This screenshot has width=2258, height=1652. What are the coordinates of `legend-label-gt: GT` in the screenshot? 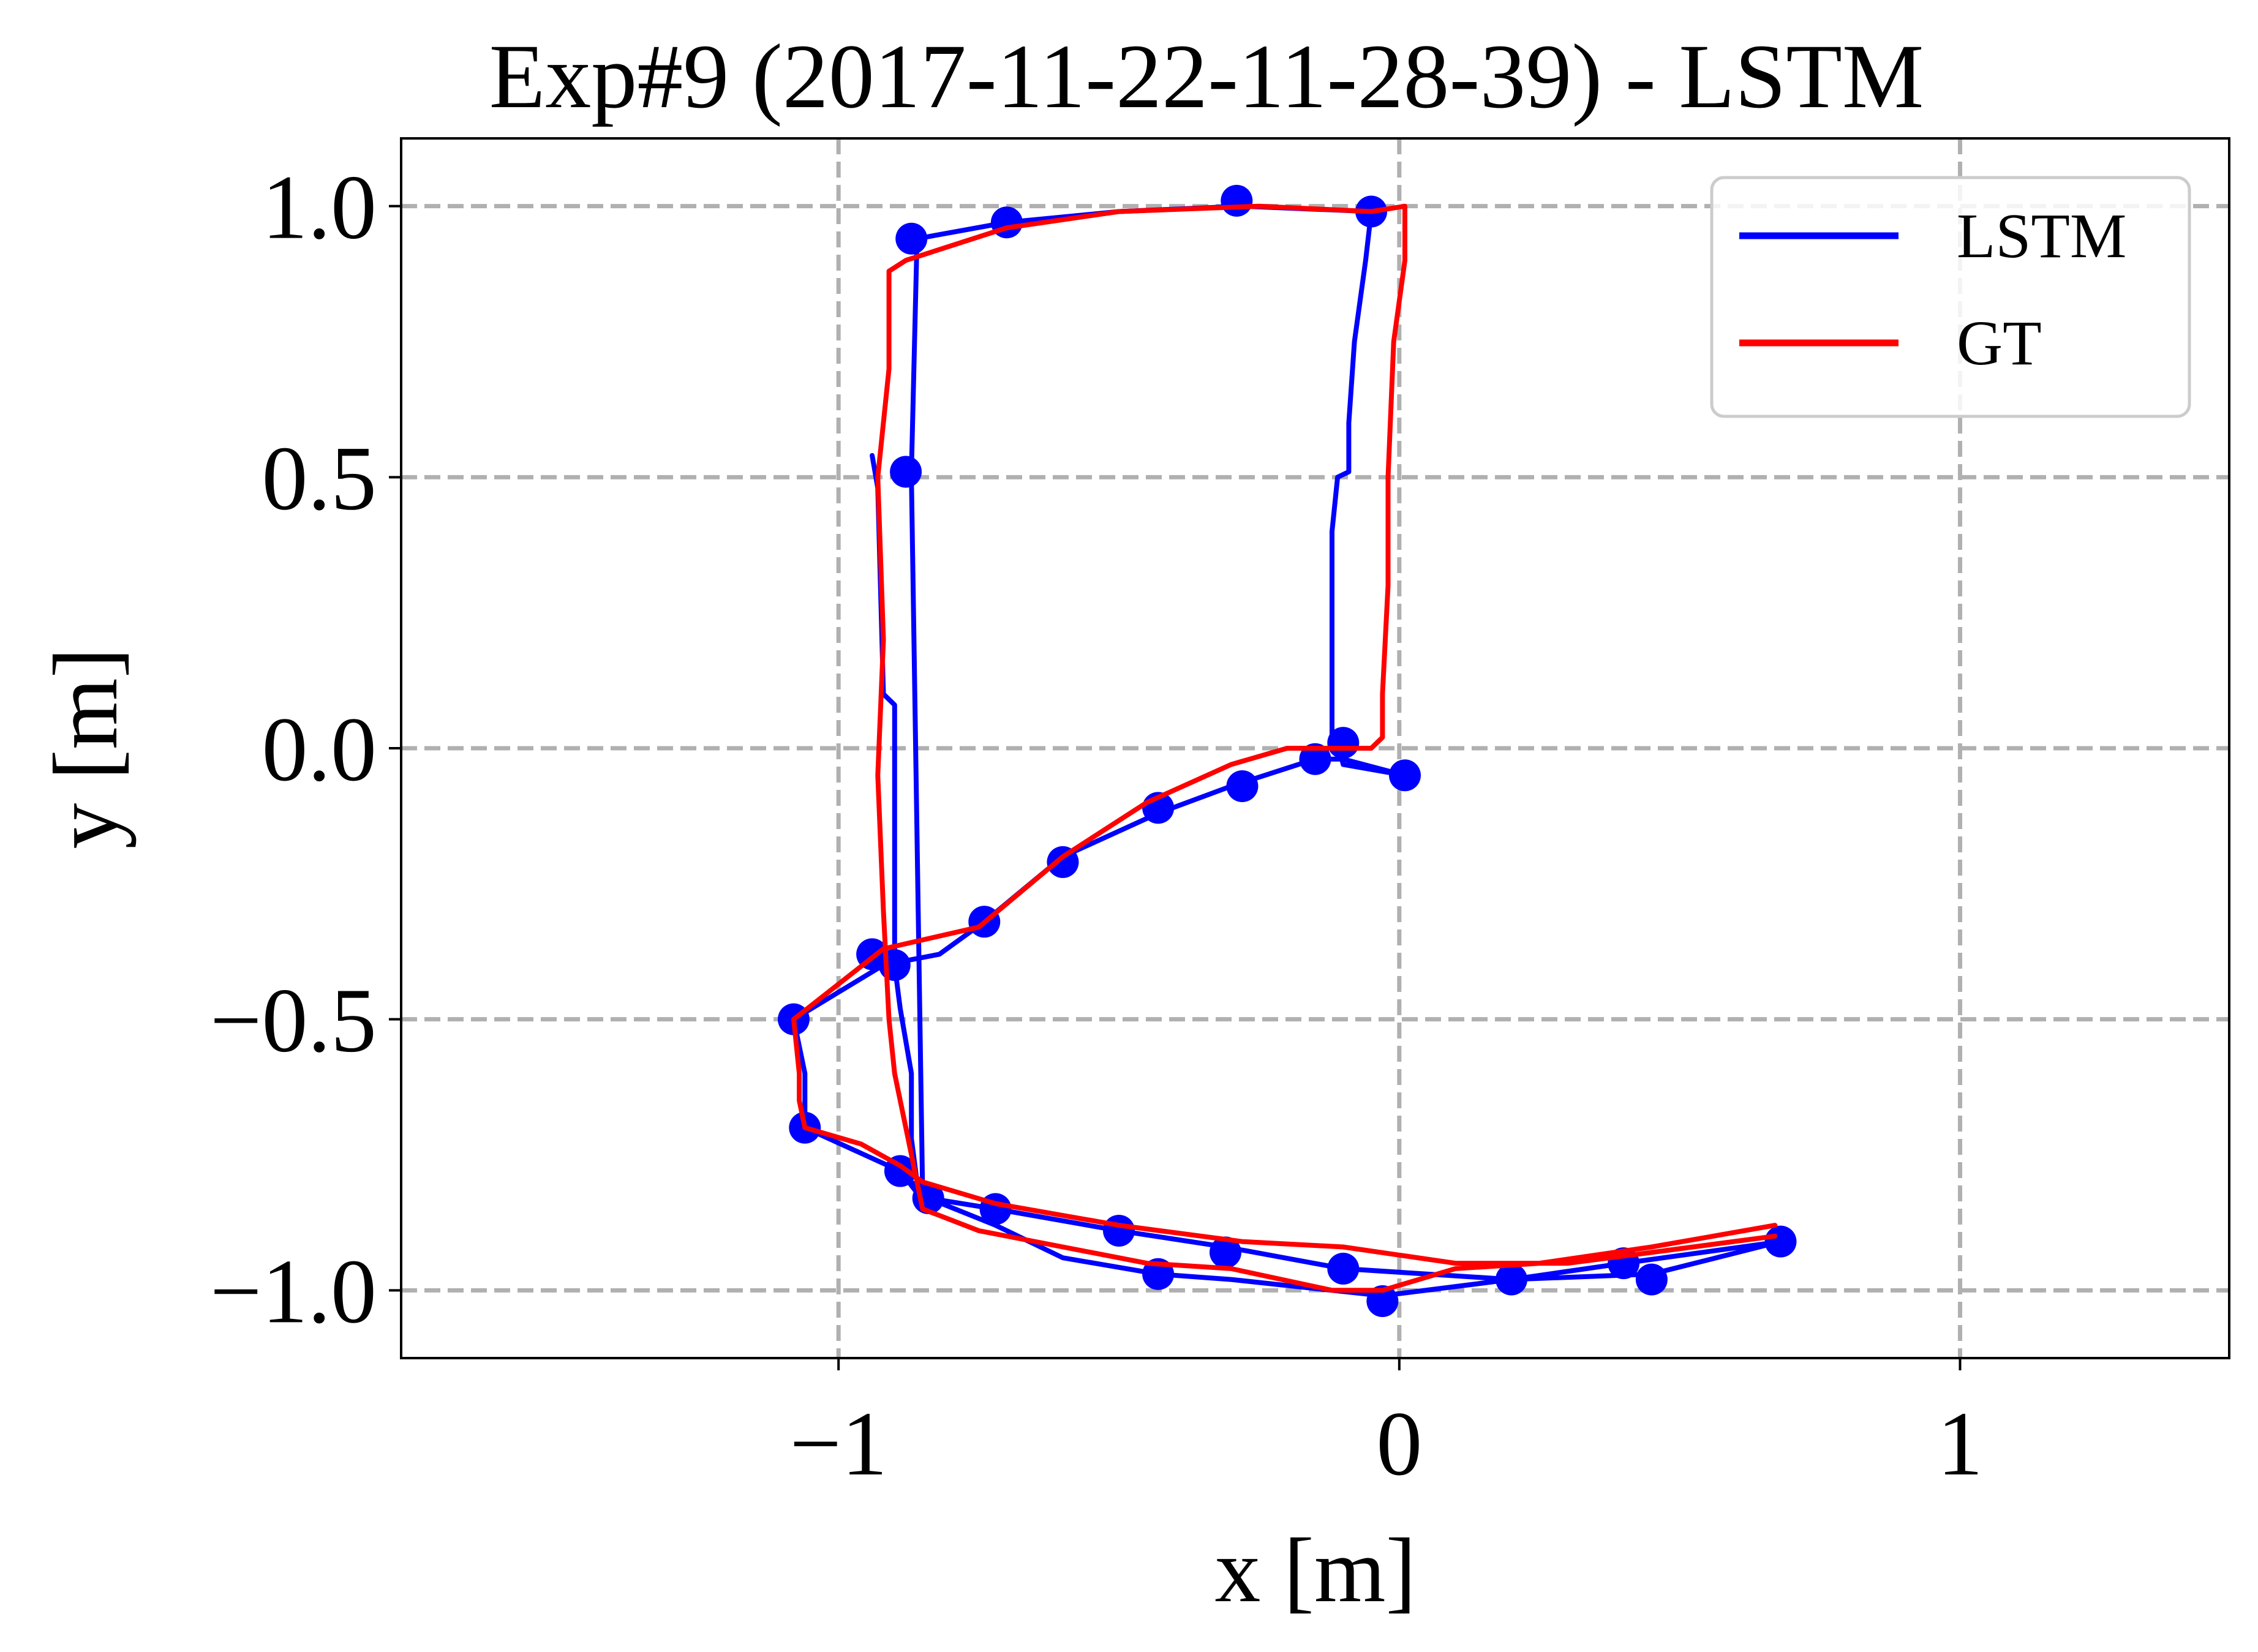 It's located at (2000, 343).